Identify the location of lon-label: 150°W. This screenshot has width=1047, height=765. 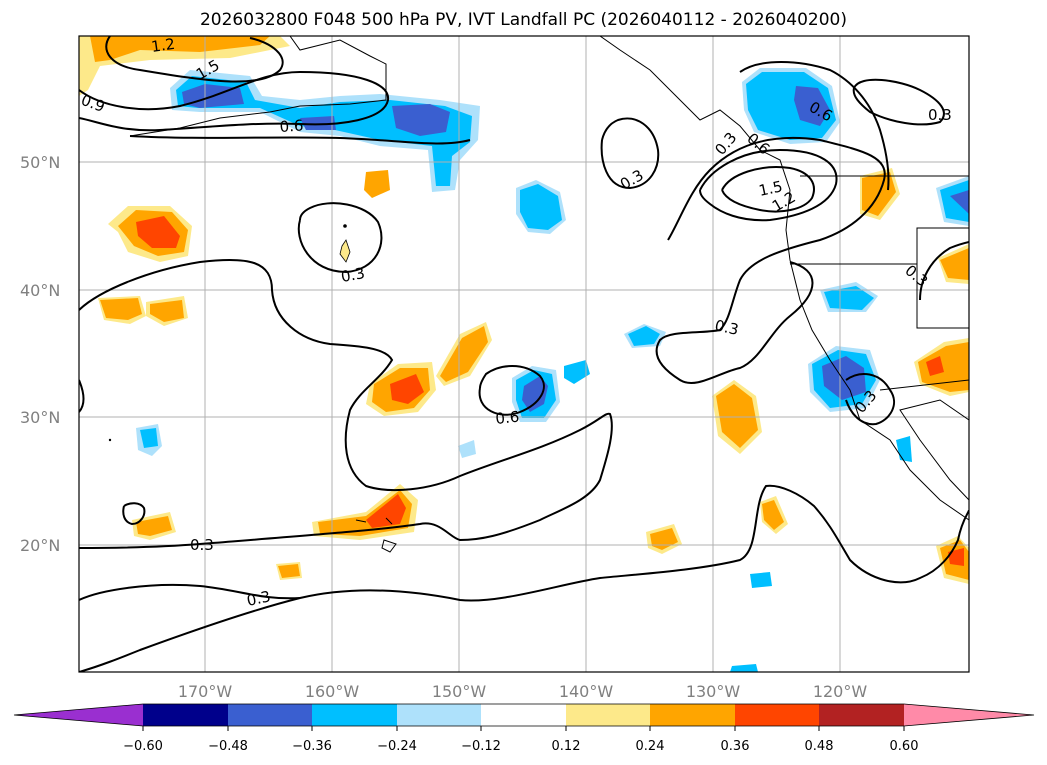
(459, 691).